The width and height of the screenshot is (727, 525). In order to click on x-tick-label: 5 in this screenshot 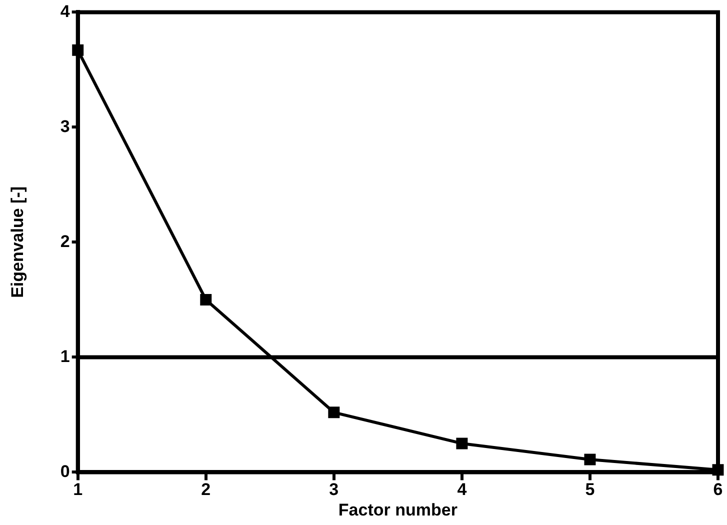, I will do `click(590, 490)`.